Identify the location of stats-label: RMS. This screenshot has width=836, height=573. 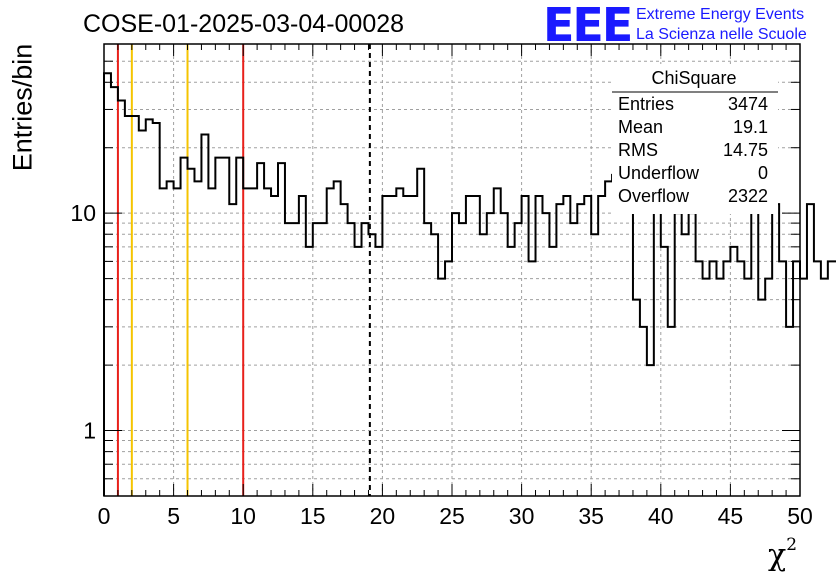
(638, 150).